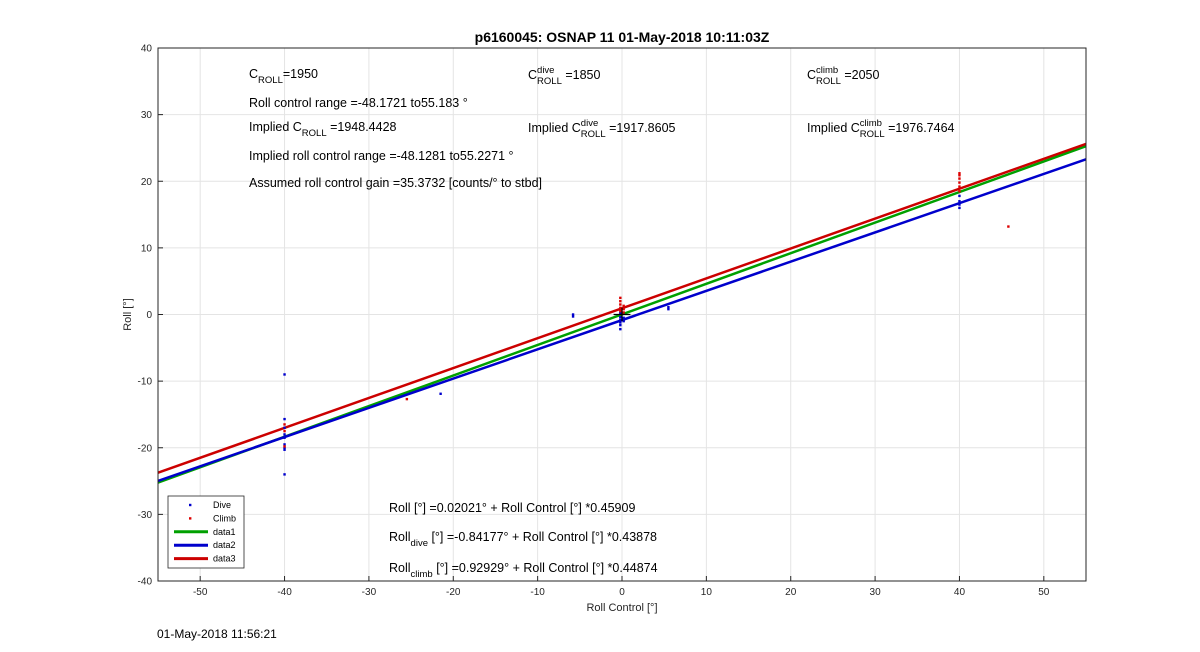 This screenshot has width=1200, height=652. I want to click on legend-label-data3: data3, so click(224, 559).